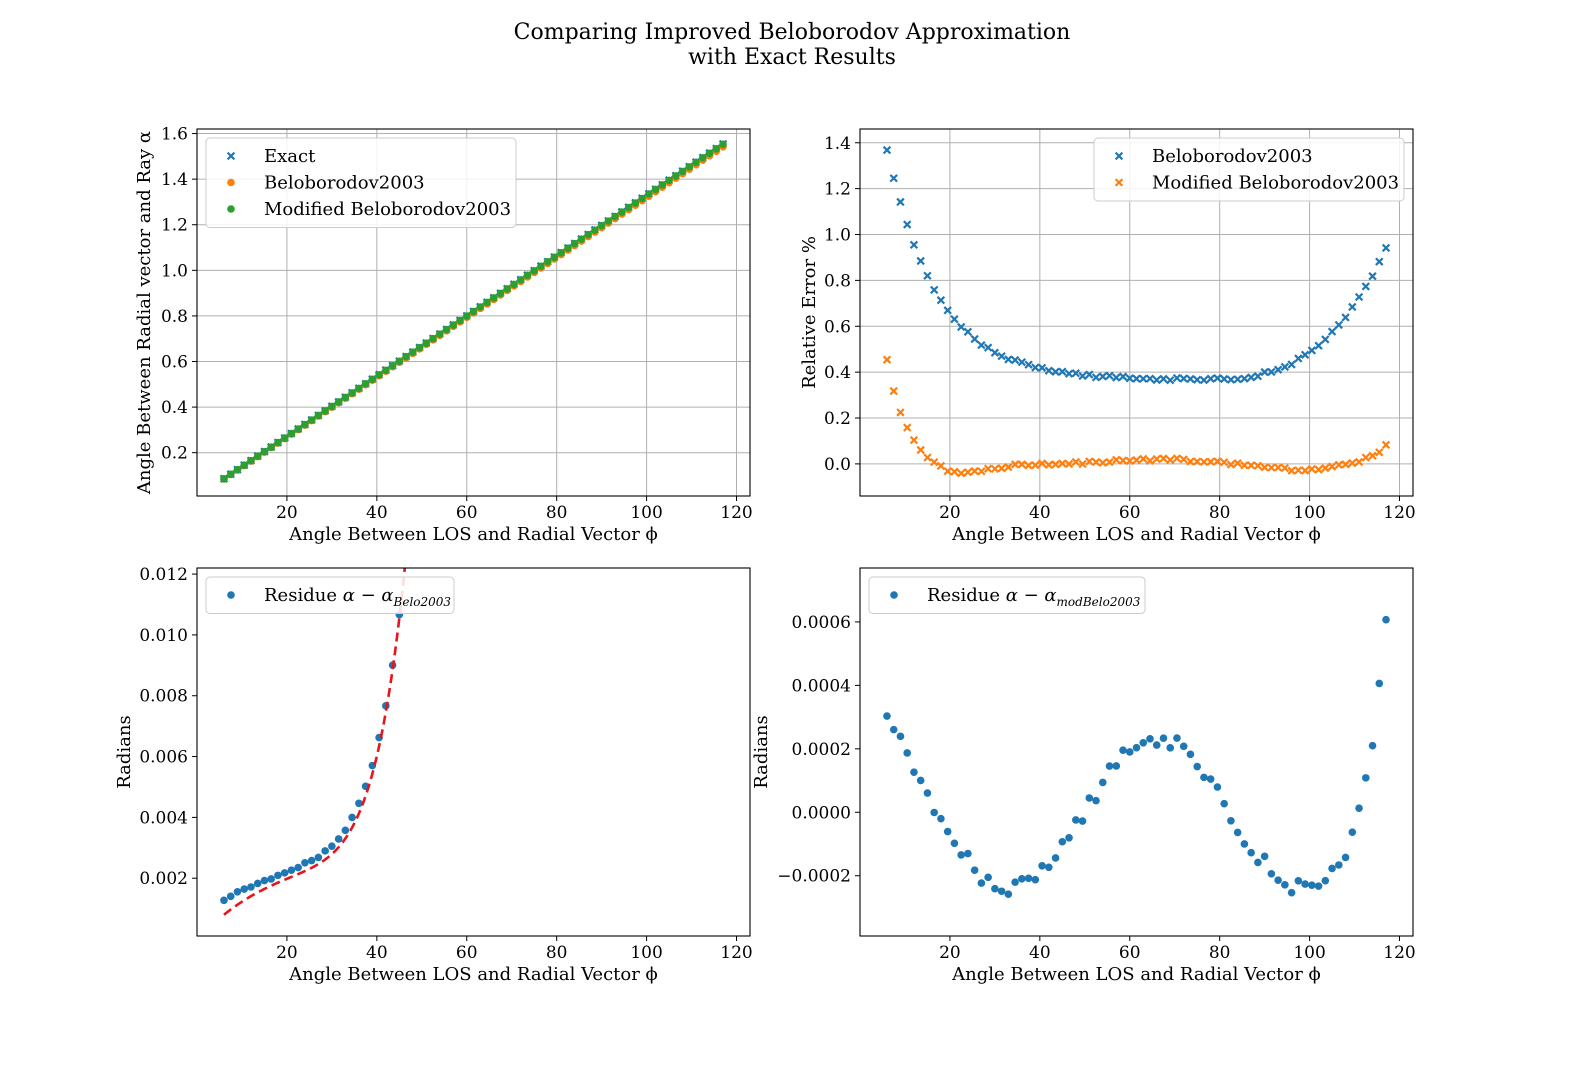 The width and height of the screenshot is (1584, 1080). Describe the element at coordinates (837, 373) in the screenshot. I see `y-tick-label: 0.4` at that location.